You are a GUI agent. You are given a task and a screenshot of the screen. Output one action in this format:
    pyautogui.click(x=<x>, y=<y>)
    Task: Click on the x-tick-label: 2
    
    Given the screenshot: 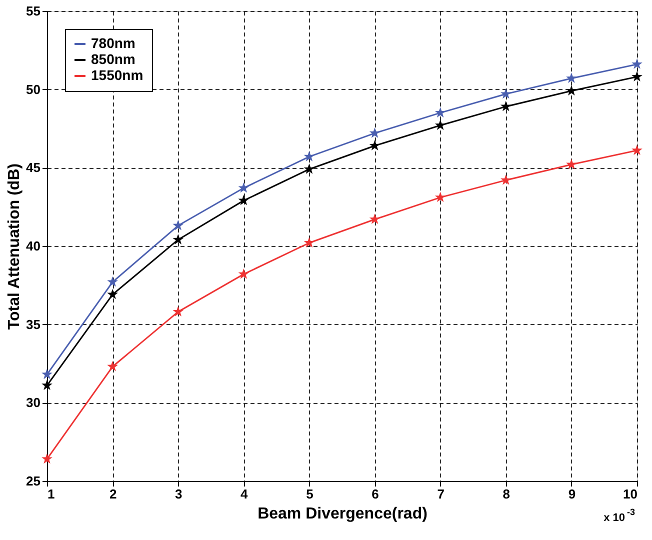 What is the action you would take?
    pyautogui.click(x=113, y=494)
    